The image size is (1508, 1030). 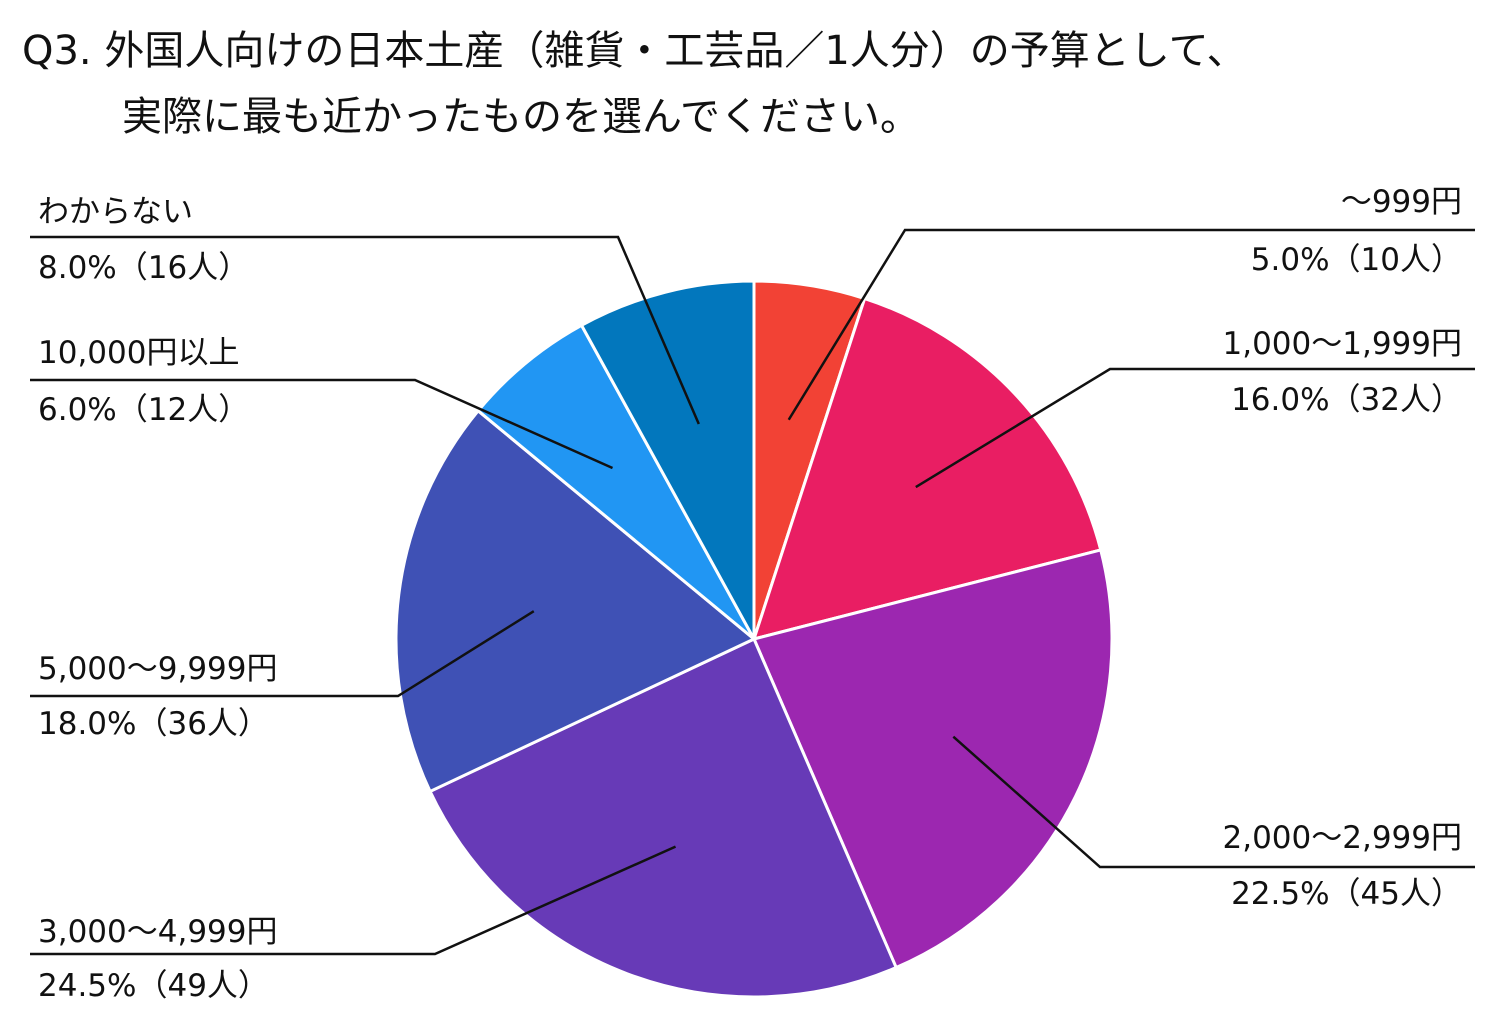 I want to click on slice-value-label: 22.5%（45人）, so click(x=1346, y=894).